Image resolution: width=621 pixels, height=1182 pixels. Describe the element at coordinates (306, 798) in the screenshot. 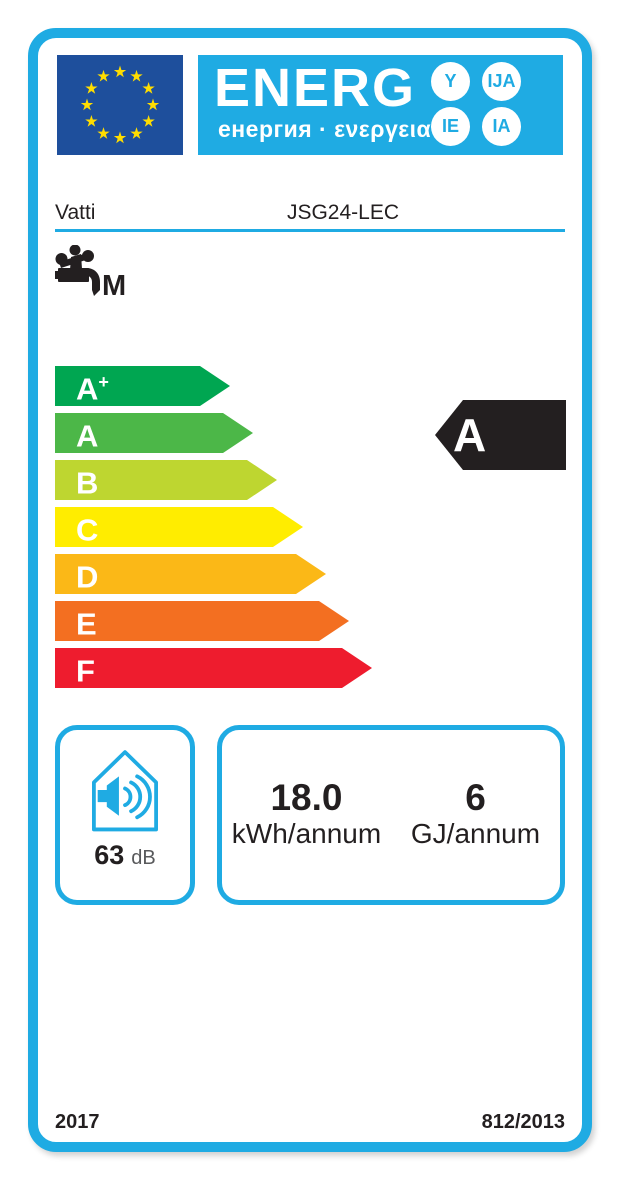

I see `electric-value: 18.0` at that location.